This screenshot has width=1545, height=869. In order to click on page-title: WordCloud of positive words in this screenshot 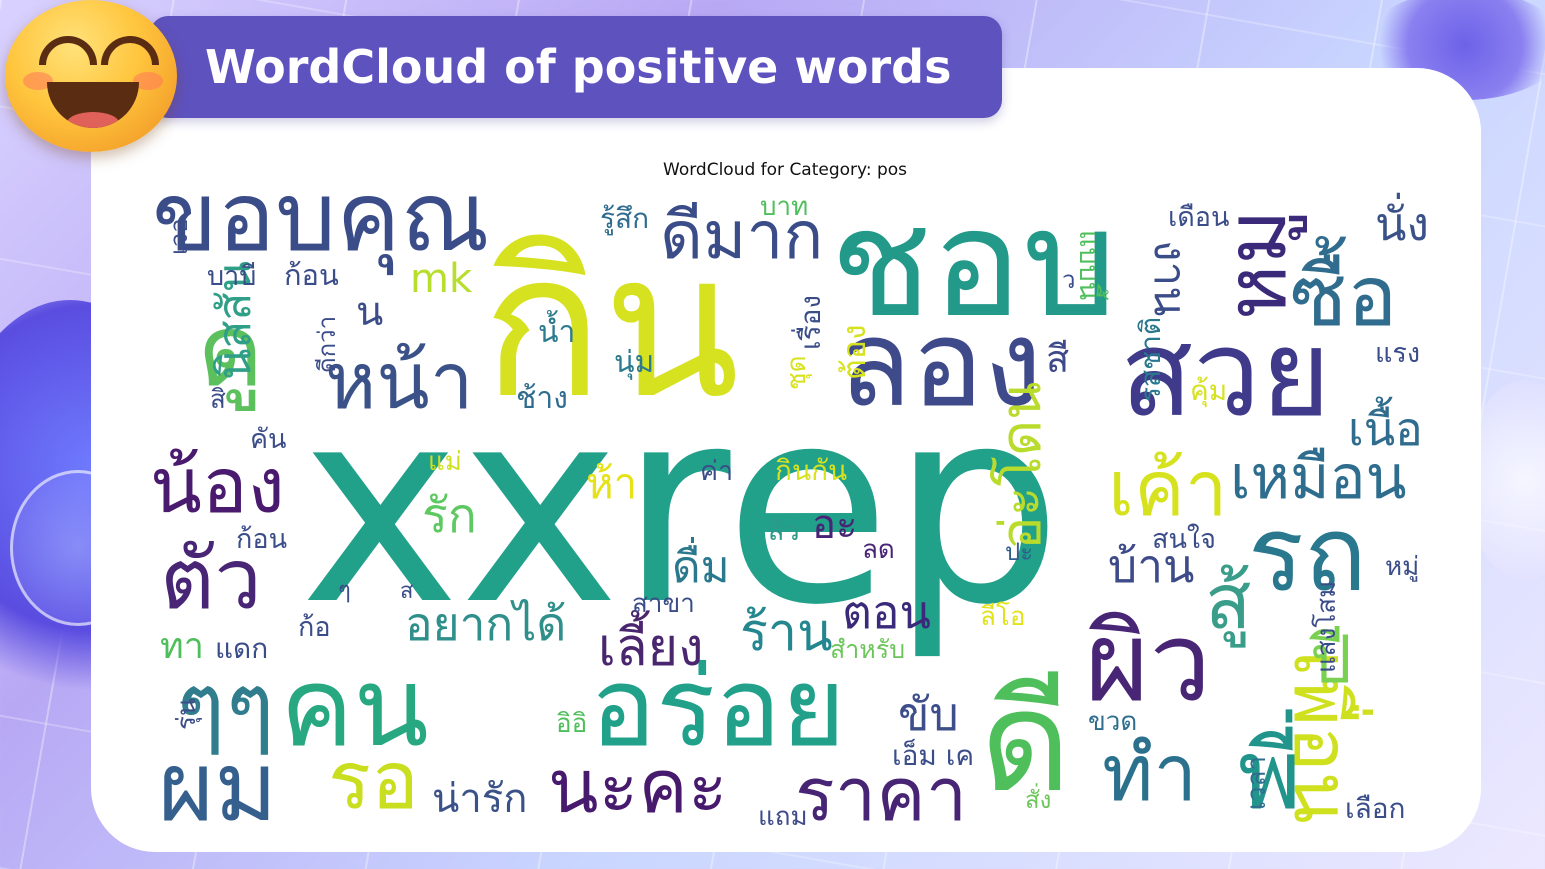, I will do `click(578, 67)`.